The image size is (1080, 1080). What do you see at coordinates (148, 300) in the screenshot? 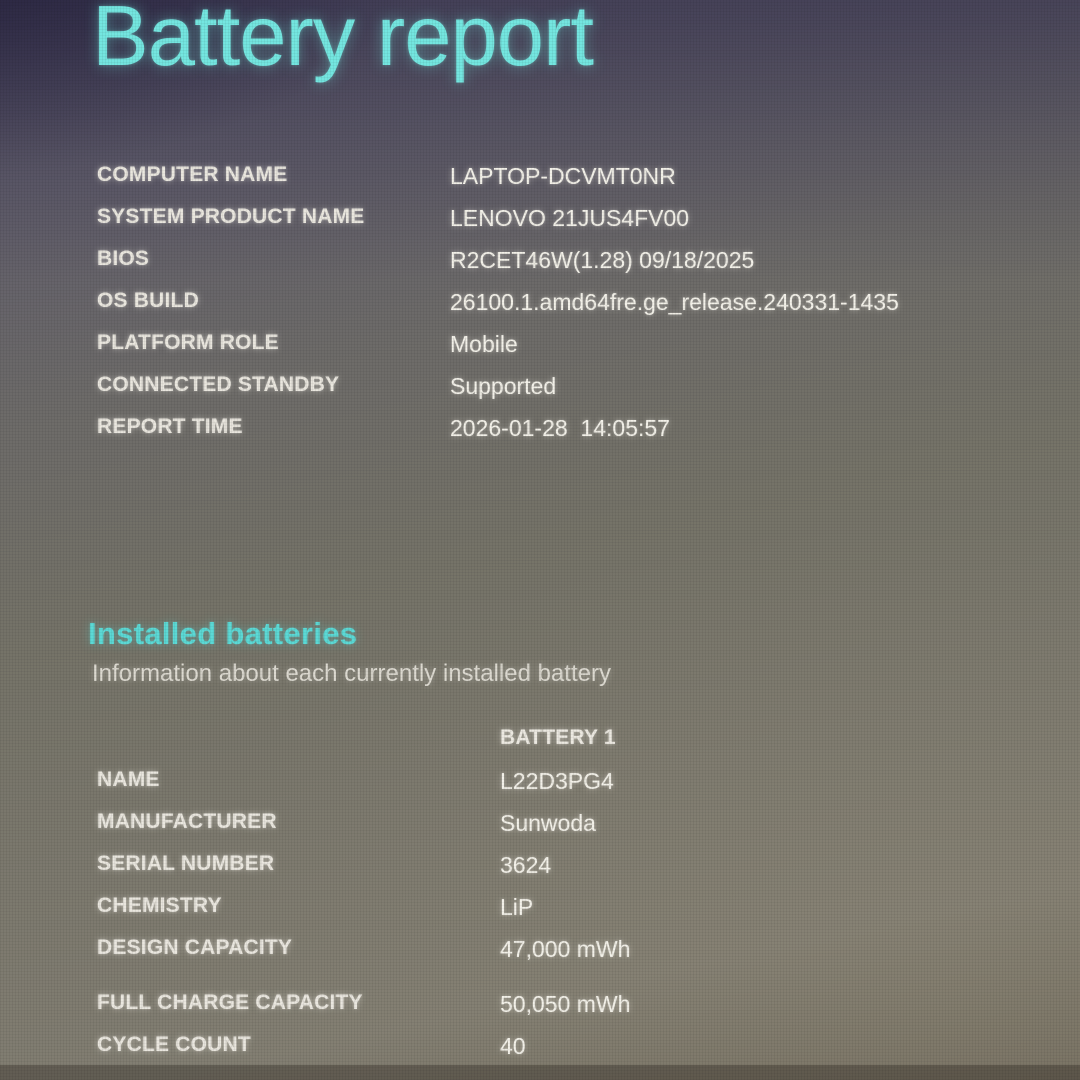
I see `row-label: OS BUILD` at bounding box center [148, 300].